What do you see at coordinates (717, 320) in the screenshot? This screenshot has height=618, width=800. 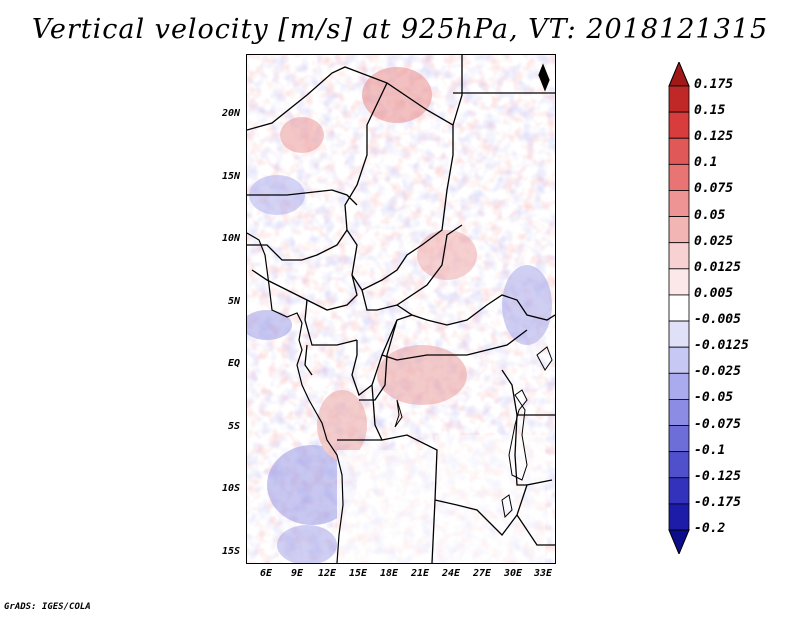 I see `colorbar-label: -0.005` at bounding box center [717, 320].